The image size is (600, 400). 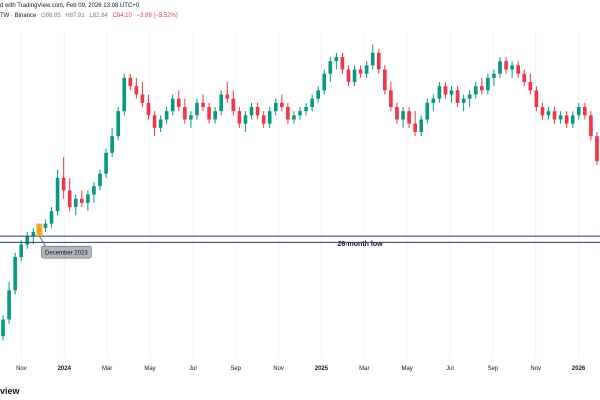 What do you see at coordinates (42, 241) in the screenshot?
I see `callout-pointer` at bounding box center [42, 241].